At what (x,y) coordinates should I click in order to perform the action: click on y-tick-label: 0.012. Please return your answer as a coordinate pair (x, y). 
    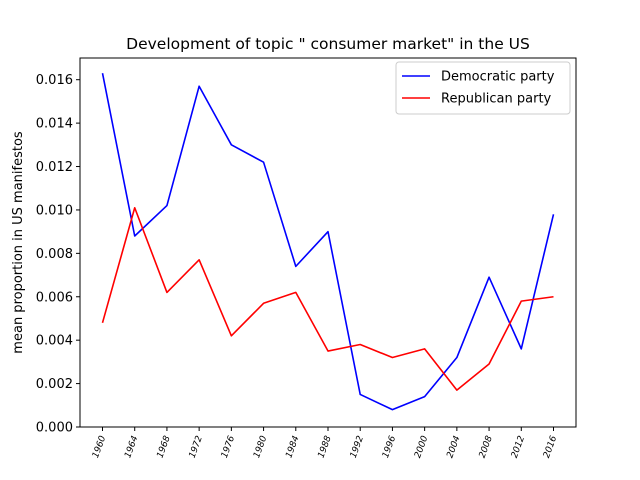
    Looking at the image, I should click on (54, 167).